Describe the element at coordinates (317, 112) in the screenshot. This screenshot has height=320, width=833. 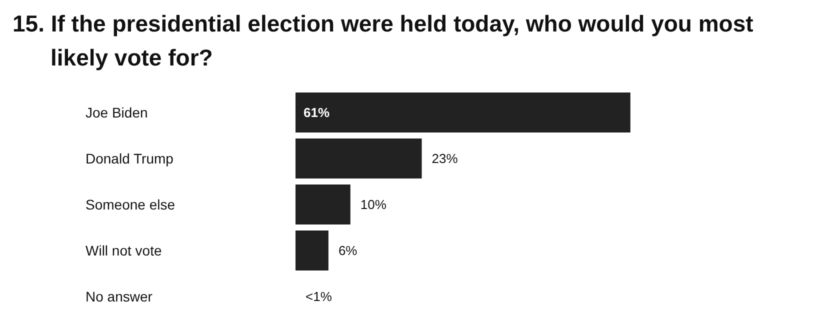
I see `data-label: 61%` at that location.